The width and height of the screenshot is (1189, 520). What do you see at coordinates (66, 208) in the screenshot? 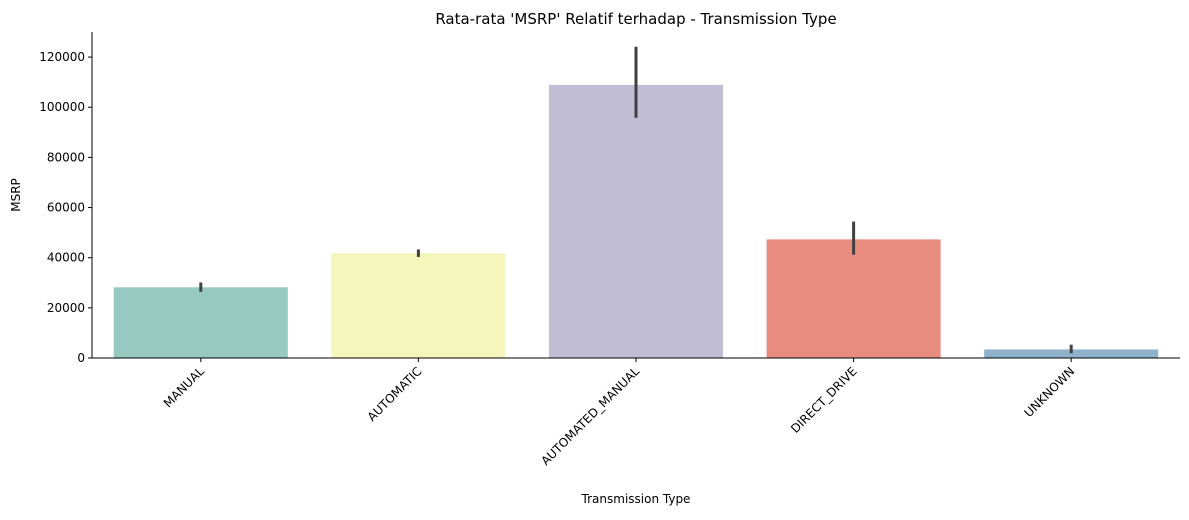
I see `y-tick-label: 60000` at bounding box center [66, 208].